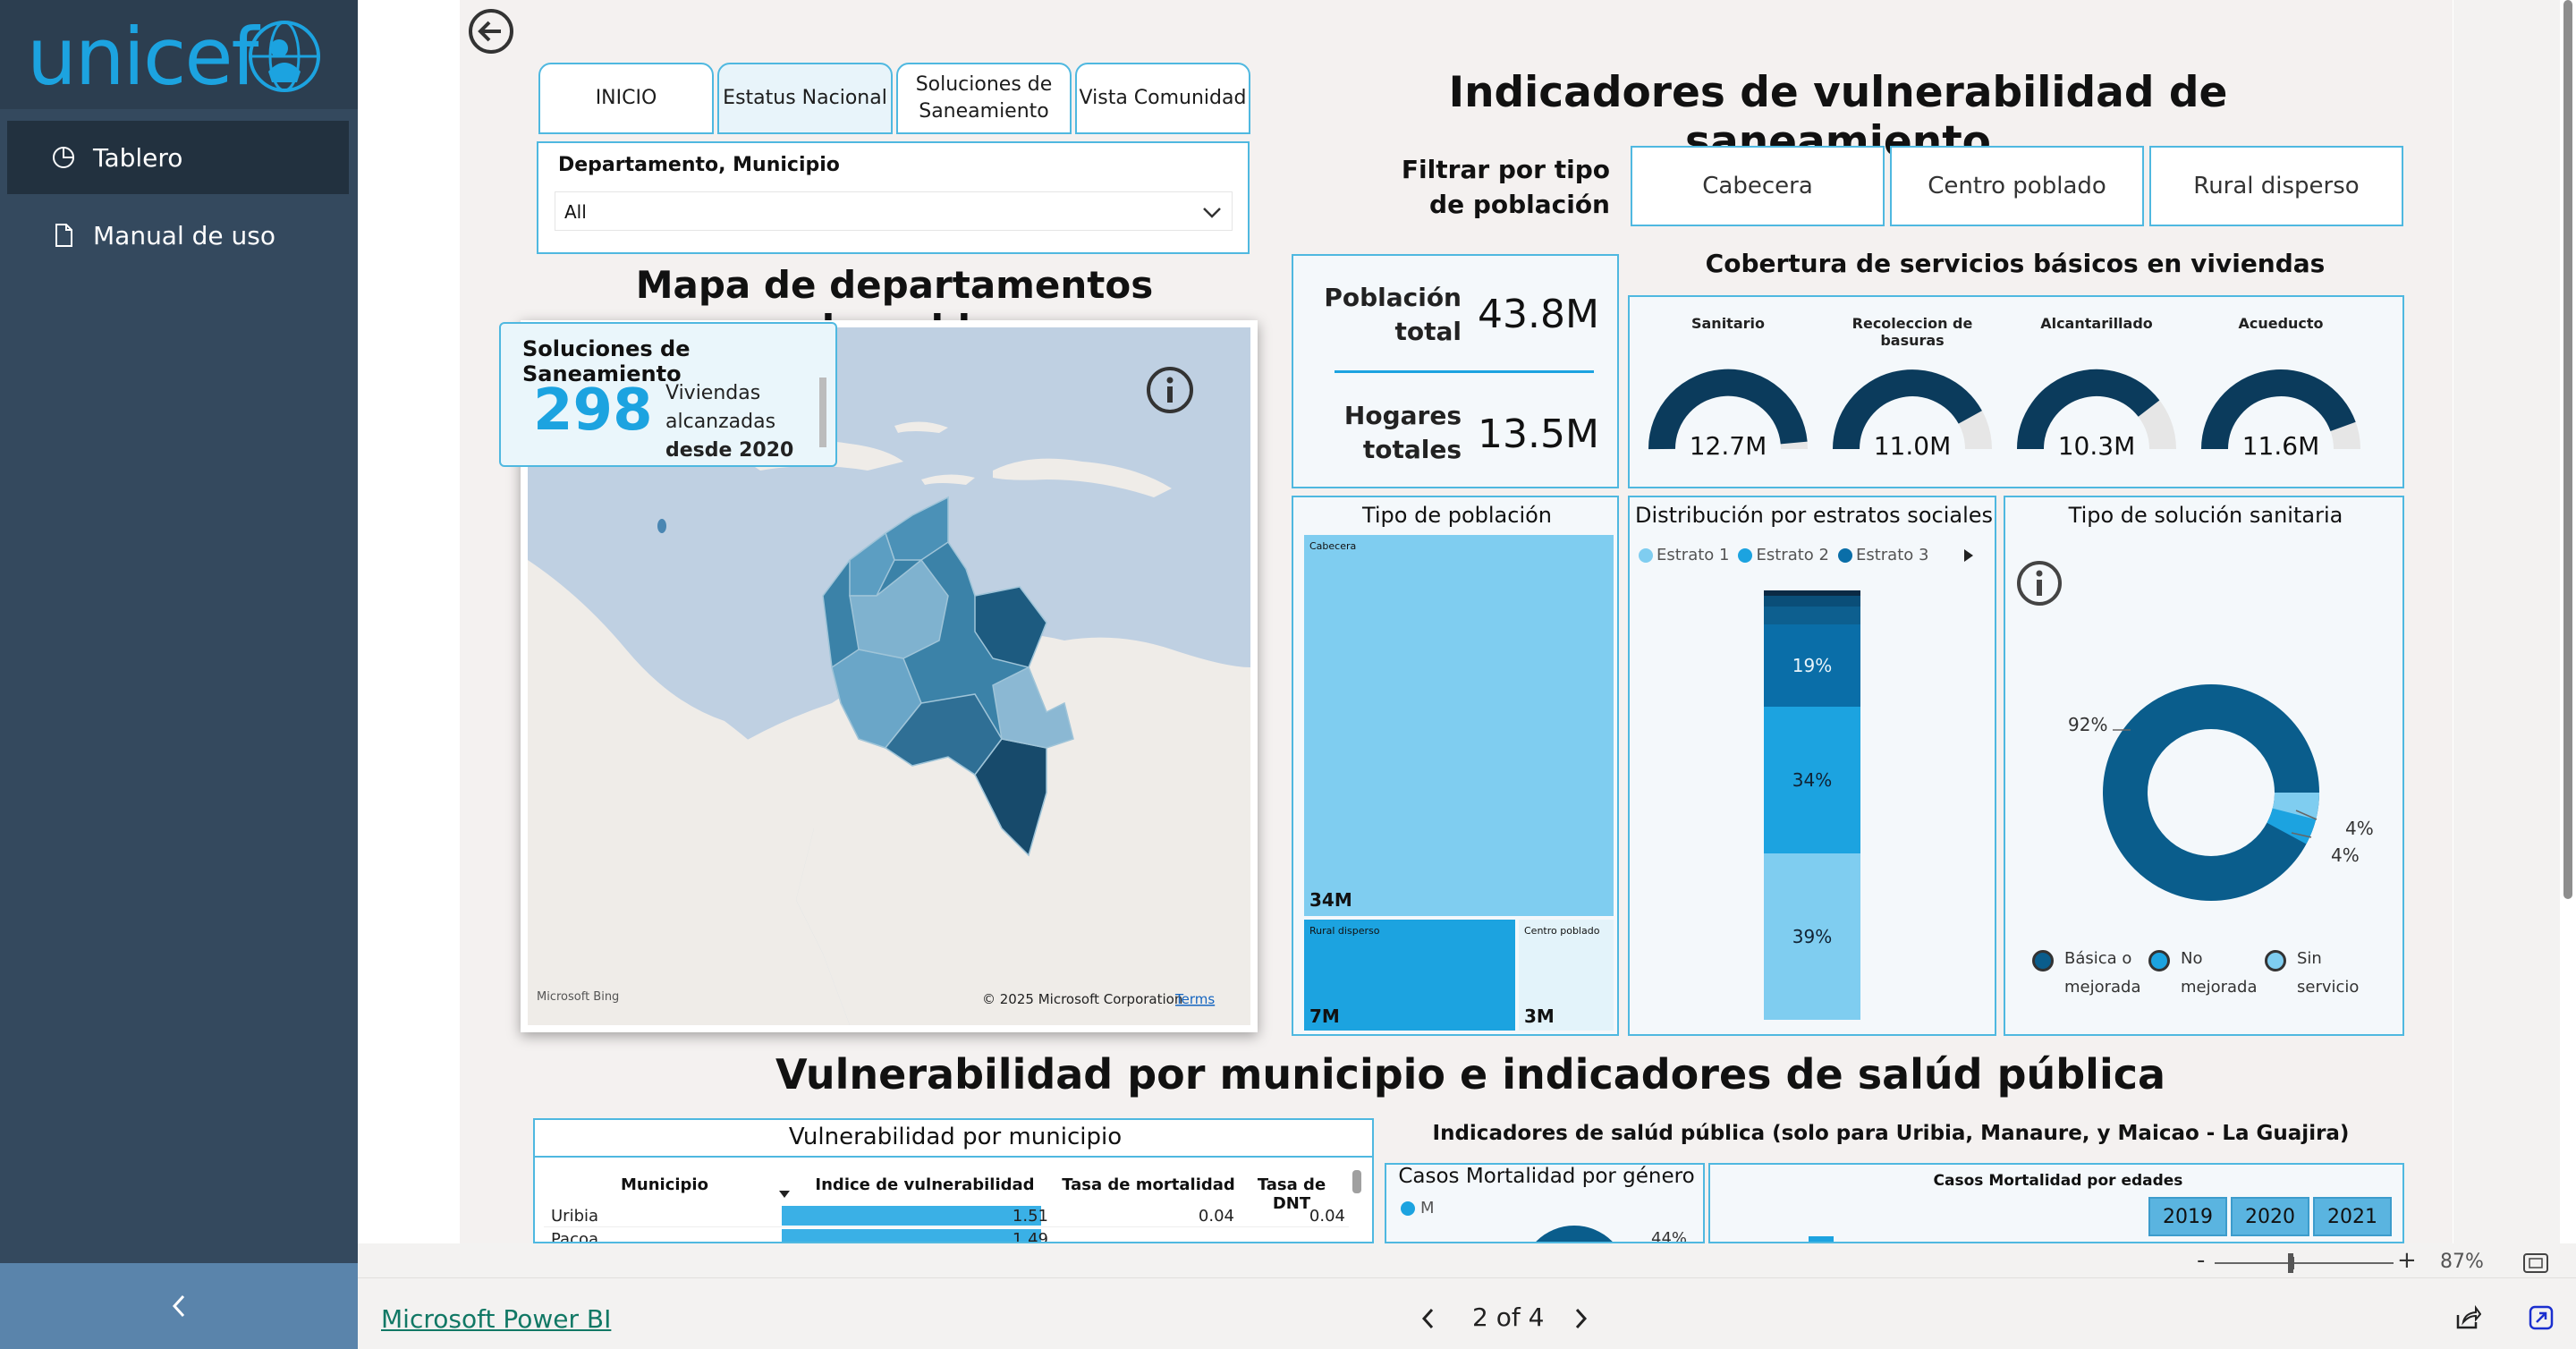 This screenshot has width=2576, height=1349. What do you see at coordinates (491, 31) in the screenshot?
I see `back-arrow-icon` at bounding box center [491, 31].